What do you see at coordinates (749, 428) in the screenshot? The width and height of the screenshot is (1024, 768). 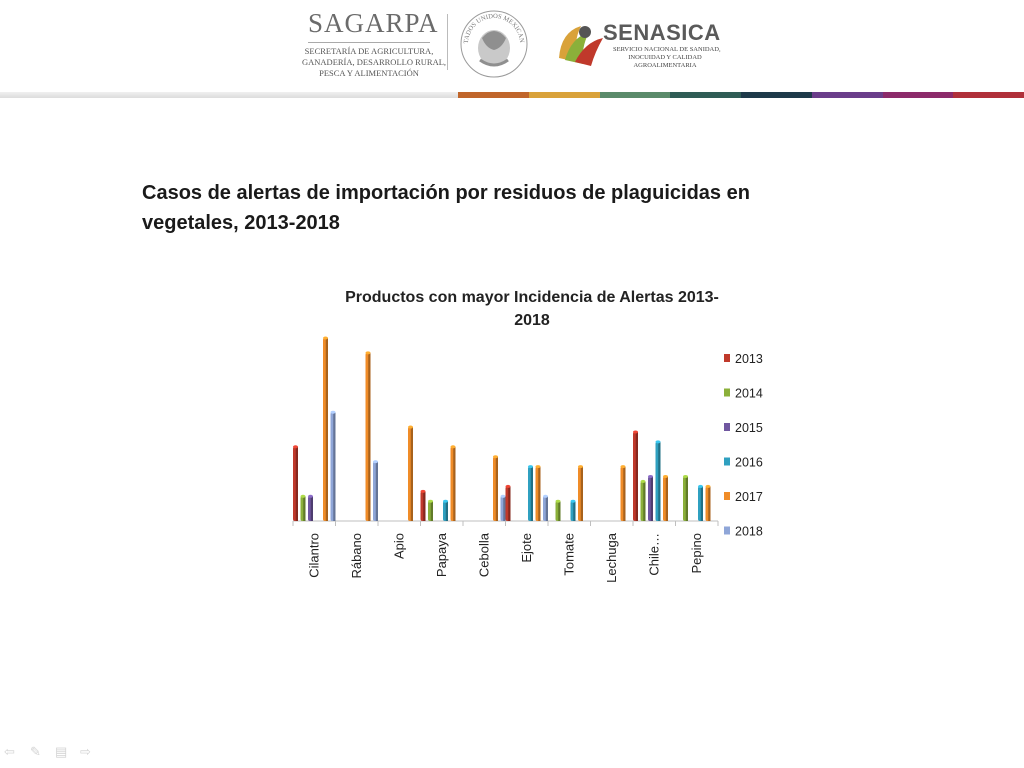 I see `legend-label: 2015` at bounding box center [749, 428].